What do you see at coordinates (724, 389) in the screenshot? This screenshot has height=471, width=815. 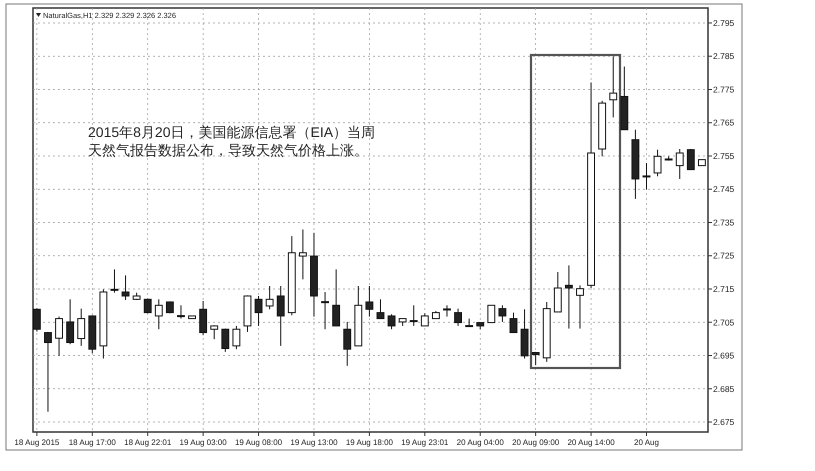 I see `y-tick-label: 2.685` at bounding box center [724, 389].